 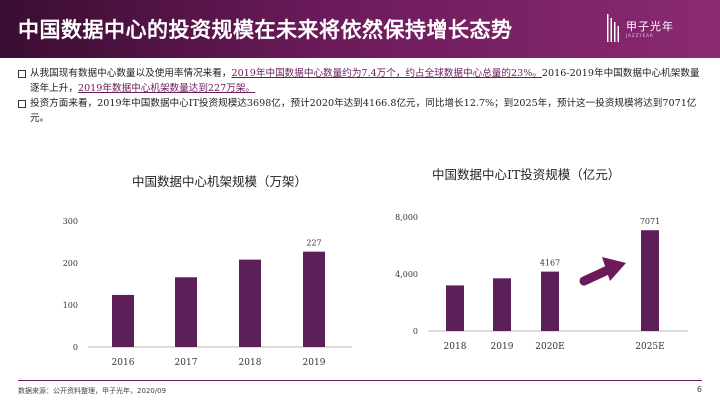 What do you see at coordinates (526, 174) in the screenshot?
I see `chart-title-investment: 中国数据中心IT投资规模（亿元）` at bounding box center [526, 174].